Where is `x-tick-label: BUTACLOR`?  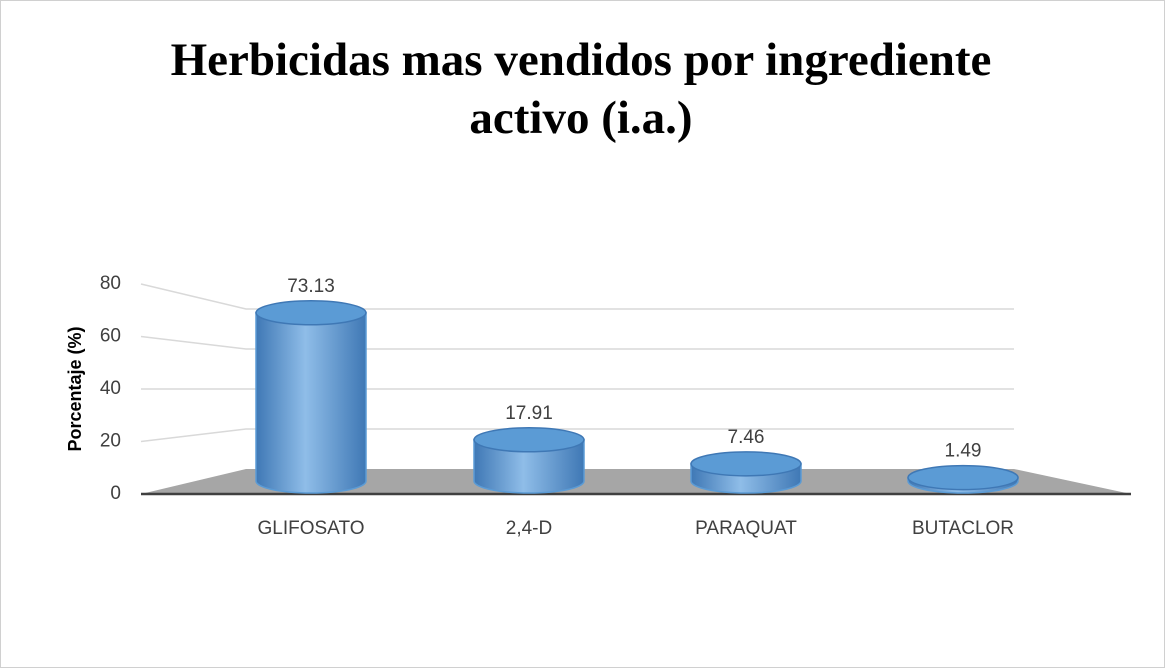 x-tick-label: BUTACLOR is located at coordinates (963, 528).